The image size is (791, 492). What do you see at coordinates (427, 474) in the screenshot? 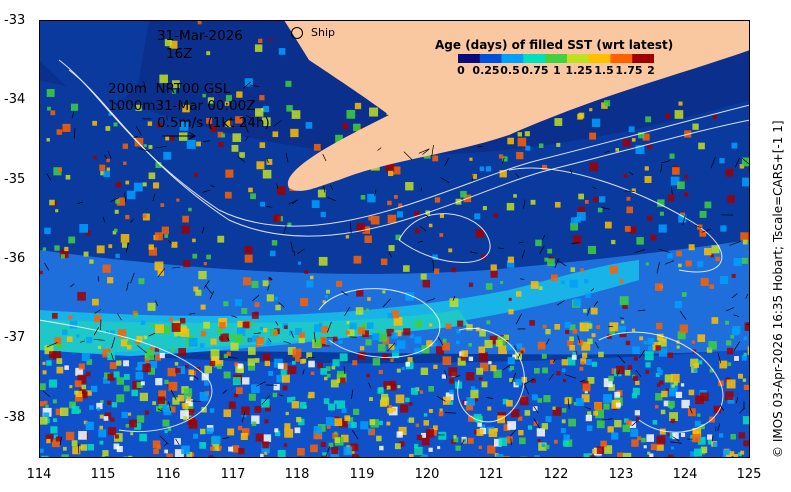
I see `lon-tick: 120` at bounding box center [427, 474].